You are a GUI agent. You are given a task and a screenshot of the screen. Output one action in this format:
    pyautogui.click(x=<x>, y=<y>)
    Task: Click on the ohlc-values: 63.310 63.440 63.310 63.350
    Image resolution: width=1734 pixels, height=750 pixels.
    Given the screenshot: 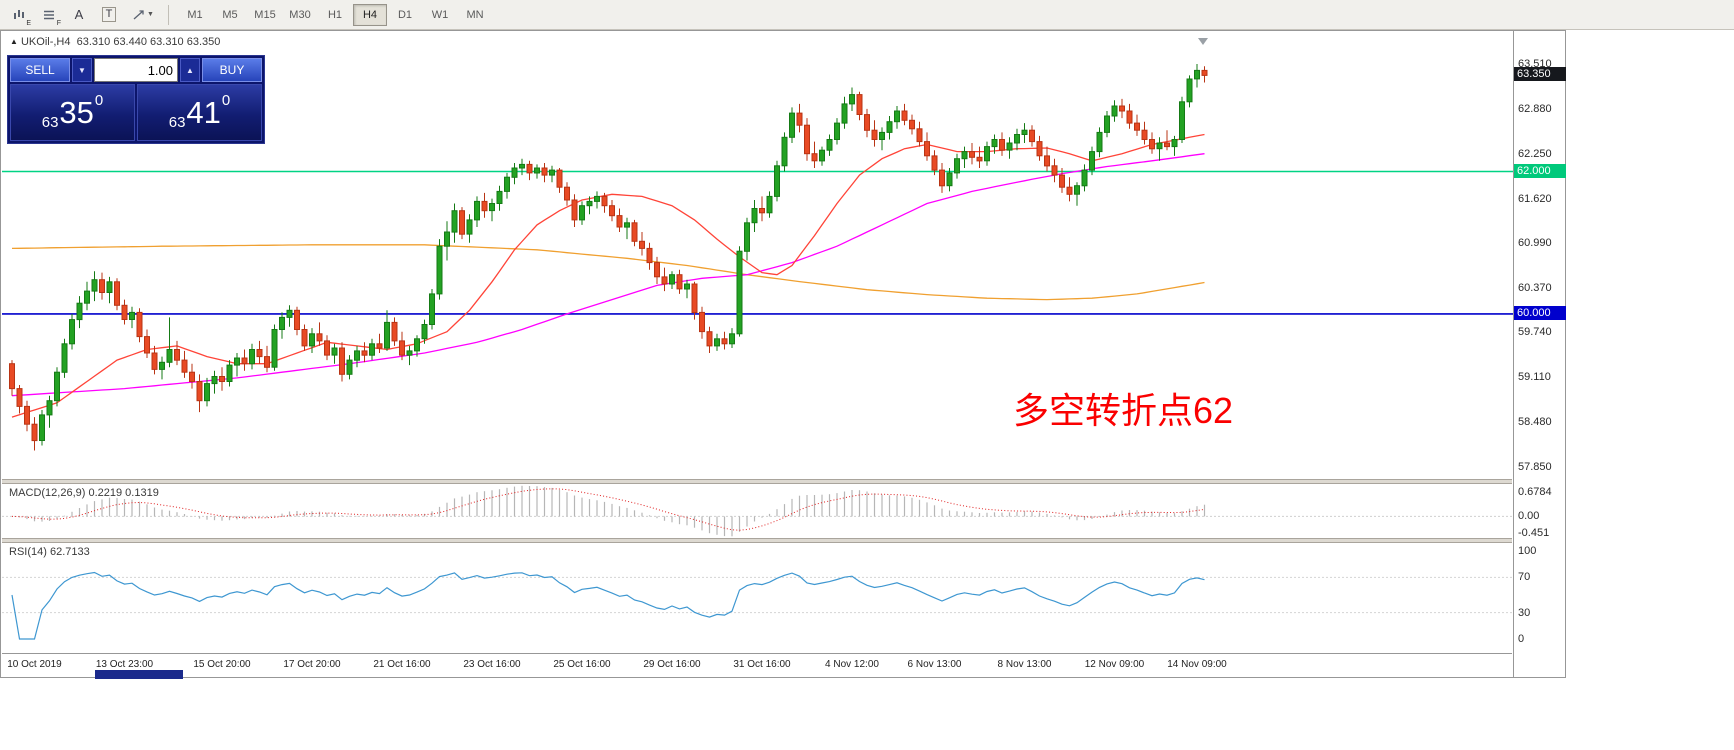 What is the action you would take?
    pyautogui.click(x=148, y=42)
    